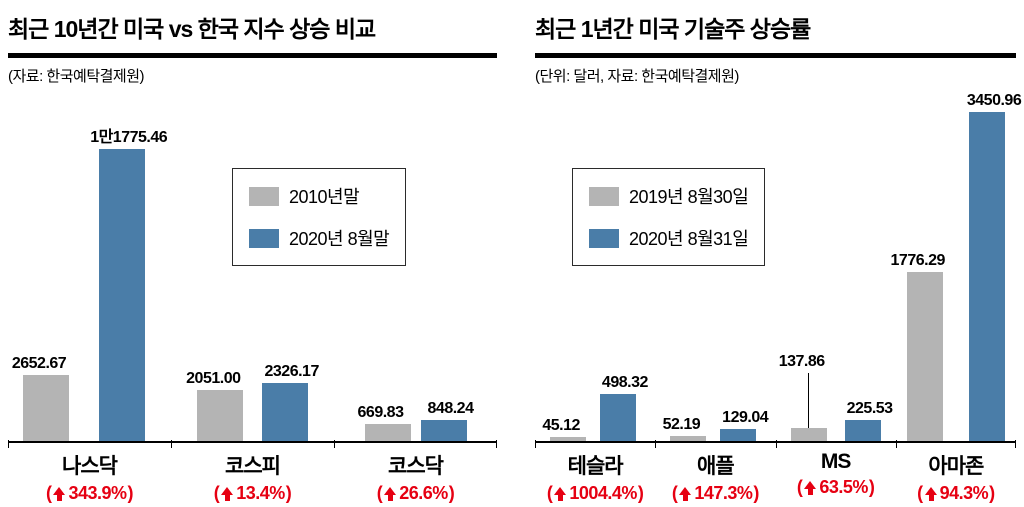 This screenshot has height=507, width=1024. Describe the element at coordinates (689, 239) in the screenshot. I see `legend-label: 2020년 8월31일` at that location.